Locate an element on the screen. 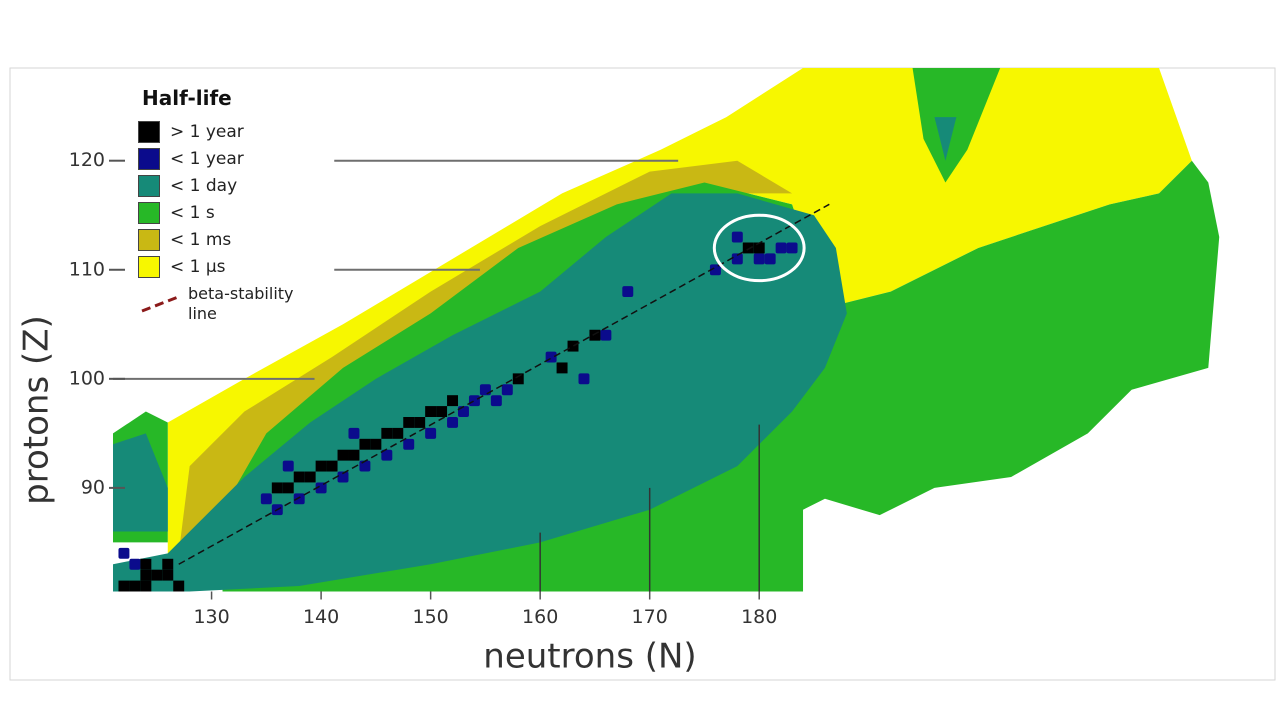  legend-entry: > 1 year is located at coordinates (228, 131).